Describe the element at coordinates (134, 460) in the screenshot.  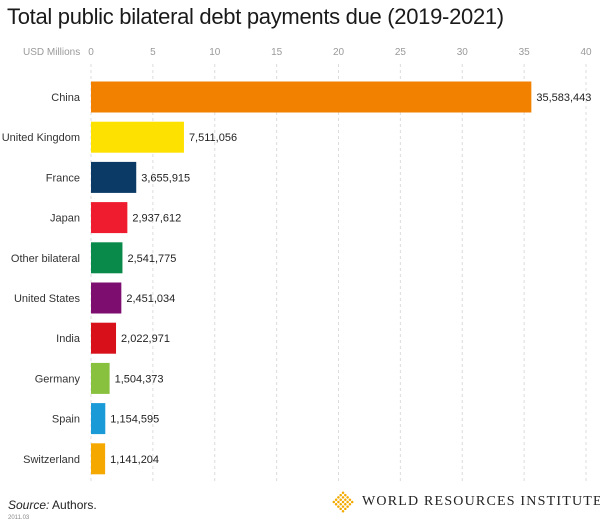
I see `data-label: 1,141,204` at that location.